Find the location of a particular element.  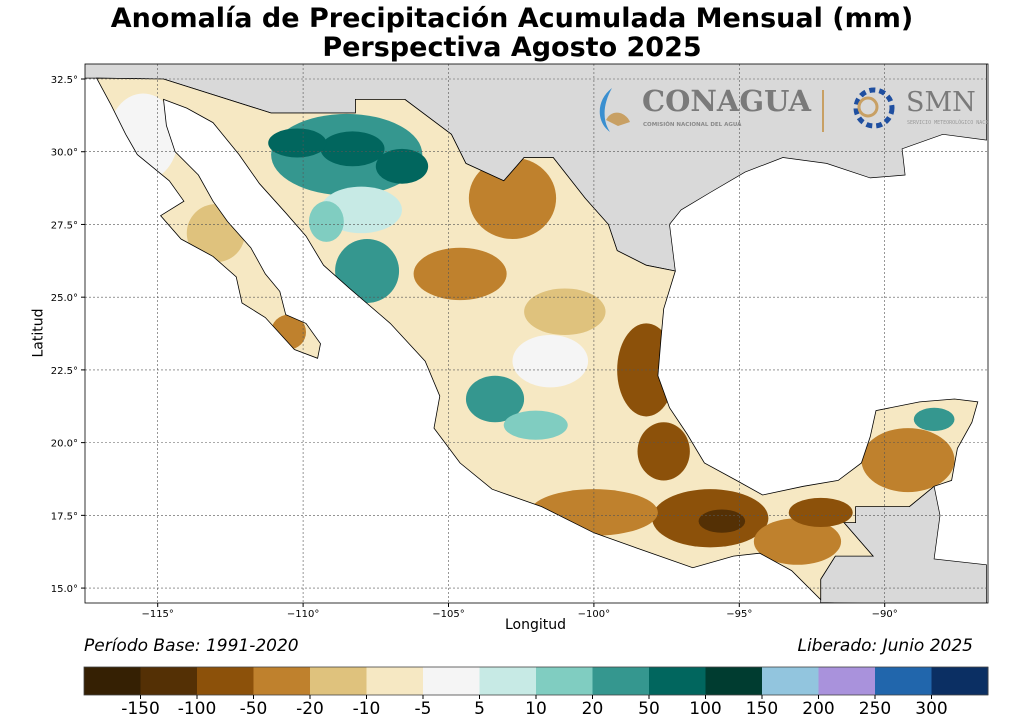

colorbar-label: -150 is located at coordinates (140, 709).